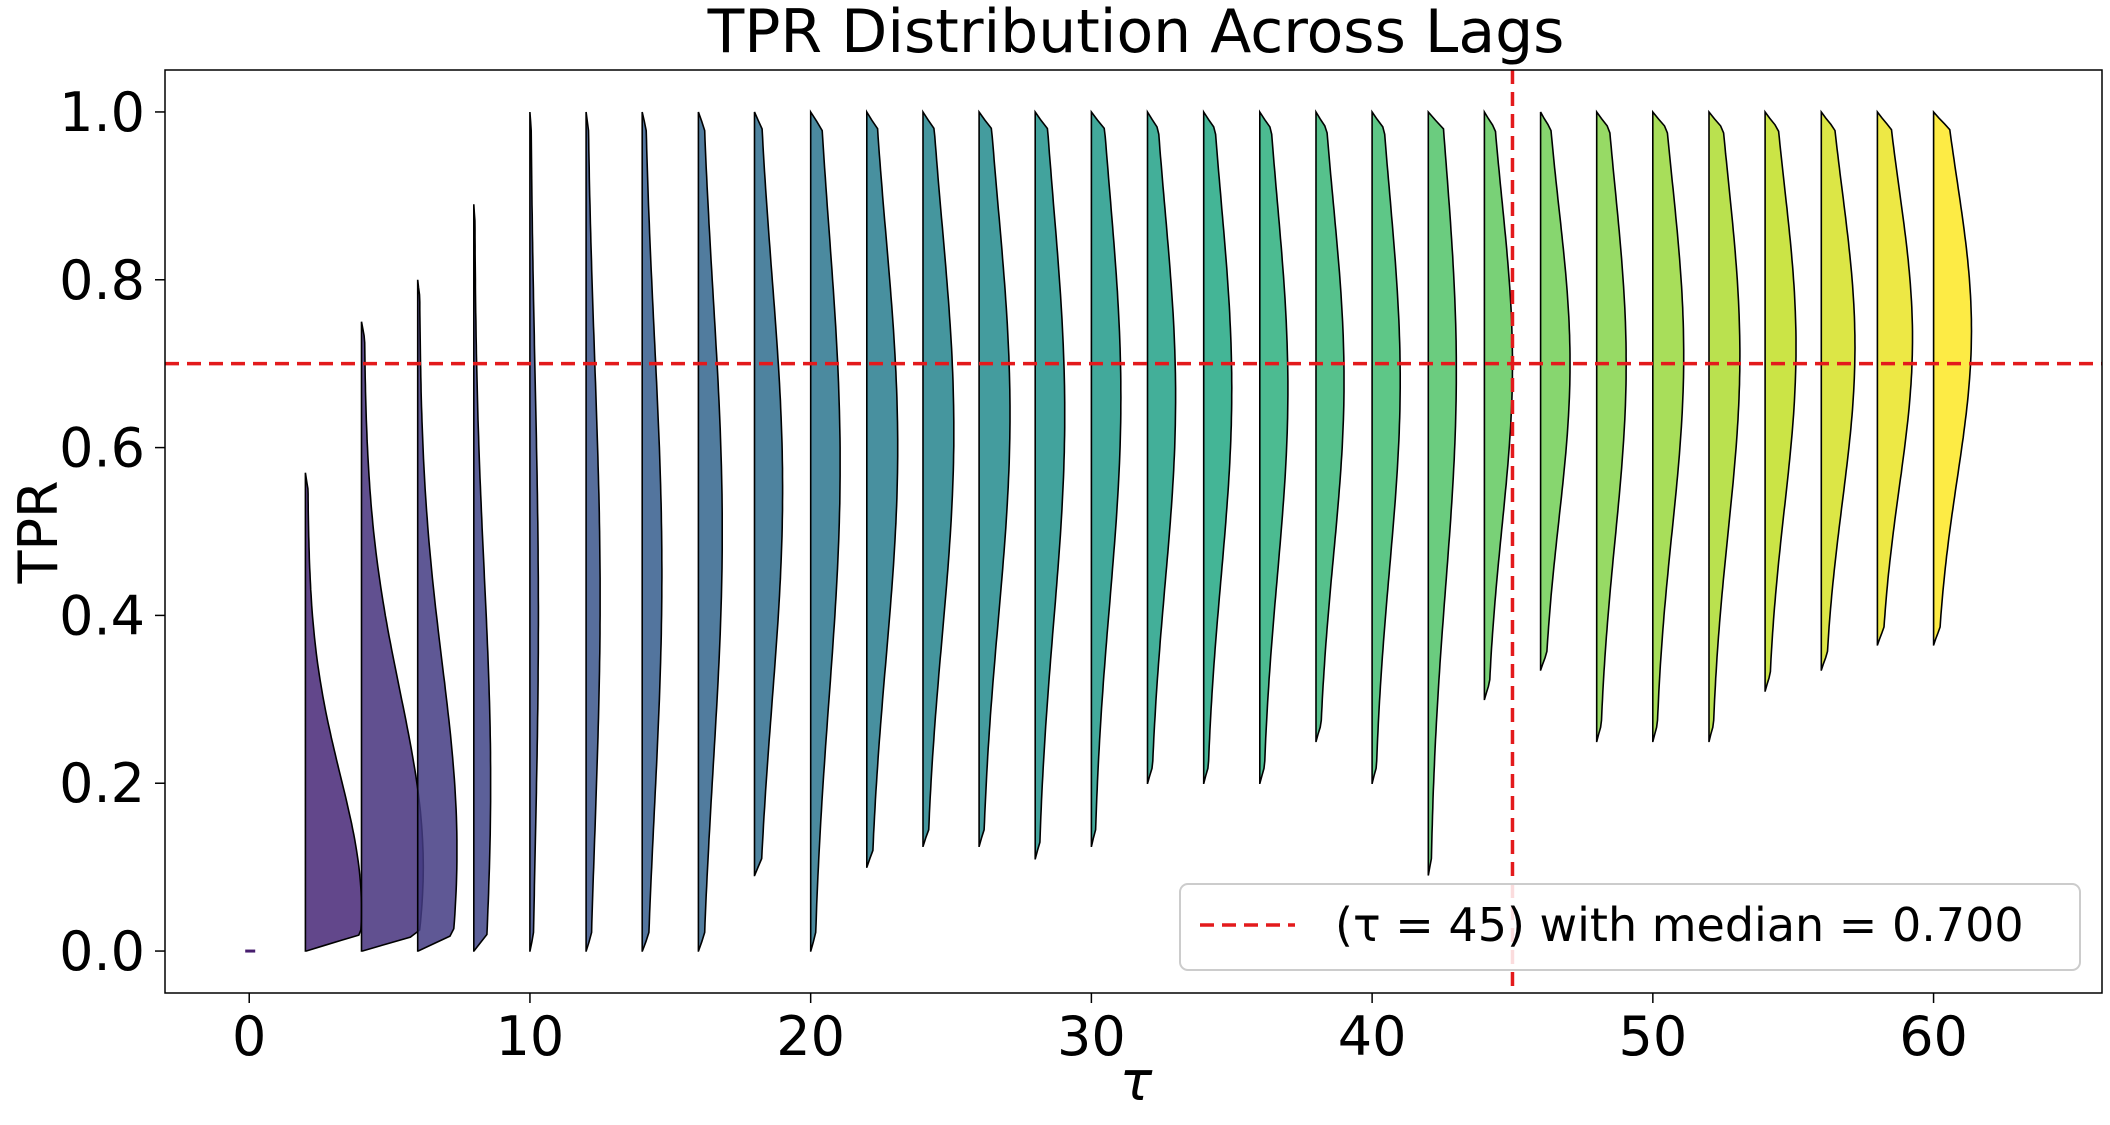 The width and height of the screenshot is (2110, 1125). Describe the element at coordinates (1091, 1036) in the screenshot. I see `x-tick-label: 30` at that location.